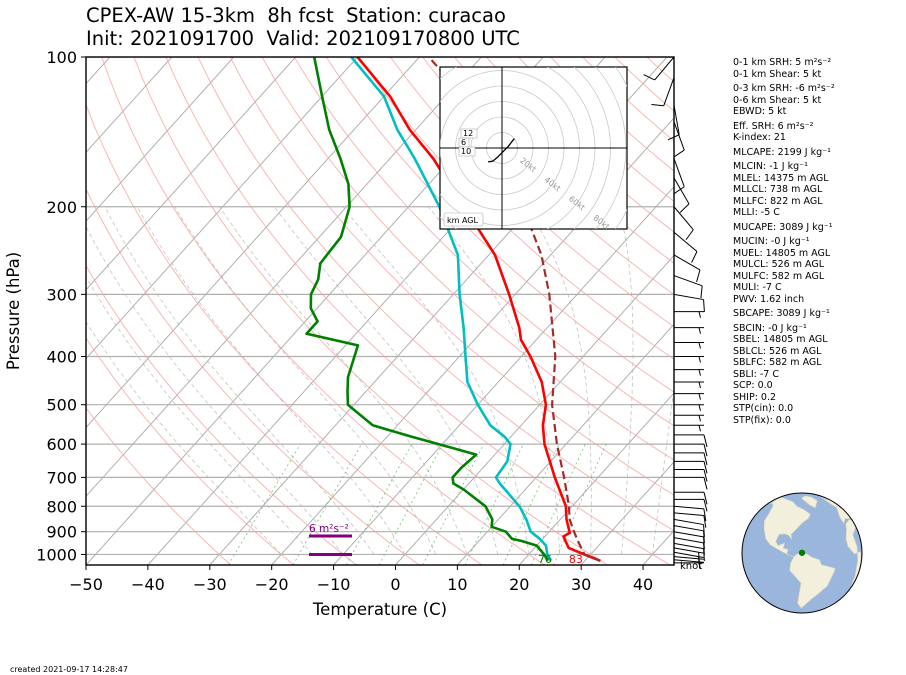 The height and width of the screenshot is (675, 906). I want to click on chart-title-line1: CPEX-AW 15-3km 8h fcst Station: curacao, so click(296, 15).